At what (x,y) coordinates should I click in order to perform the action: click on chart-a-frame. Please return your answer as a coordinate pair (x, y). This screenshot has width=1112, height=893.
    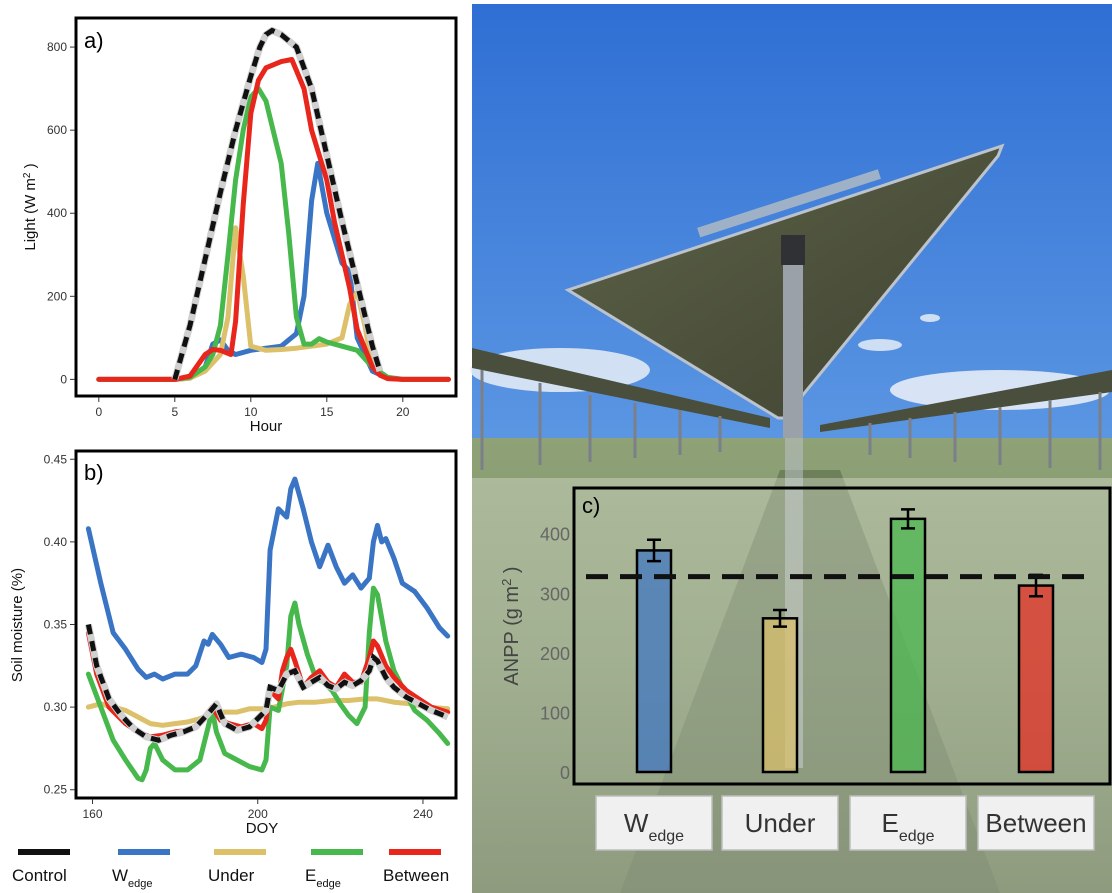
    Looking at the image, I should click on (266, 207).